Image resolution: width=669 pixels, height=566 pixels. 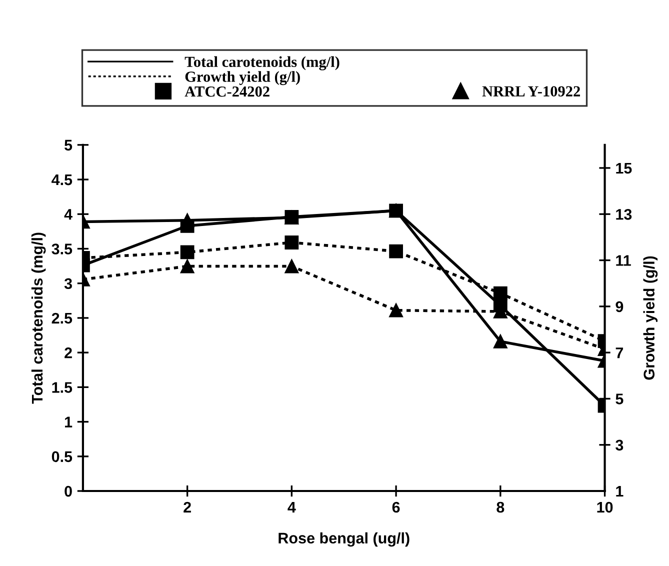 I want to click on y-tick-label: 1, so click(x=68, y=422).